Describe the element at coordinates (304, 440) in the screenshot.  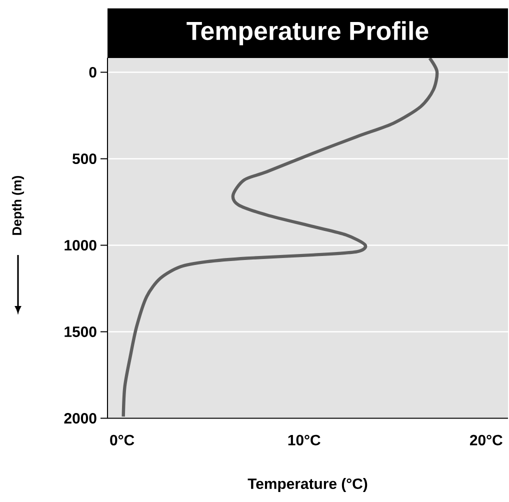
I see `x-tick-label: 10°C` at that location.